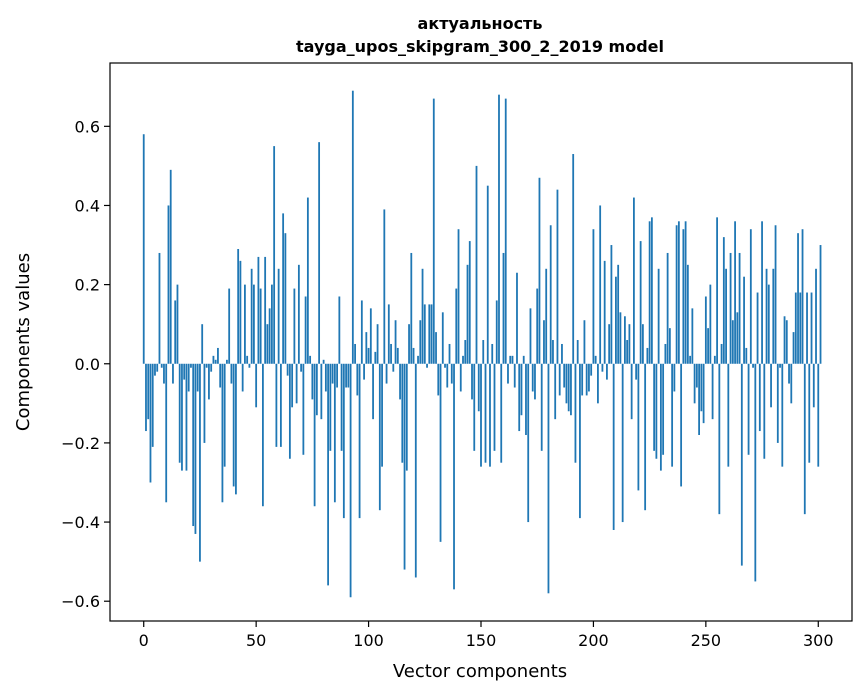 The width and height of the screenshot is (867, 696). What do you see at coordinates (80, 443) in the screenshot?
I see `y-tick-label: −0.2` at bounding box center [80, 443].